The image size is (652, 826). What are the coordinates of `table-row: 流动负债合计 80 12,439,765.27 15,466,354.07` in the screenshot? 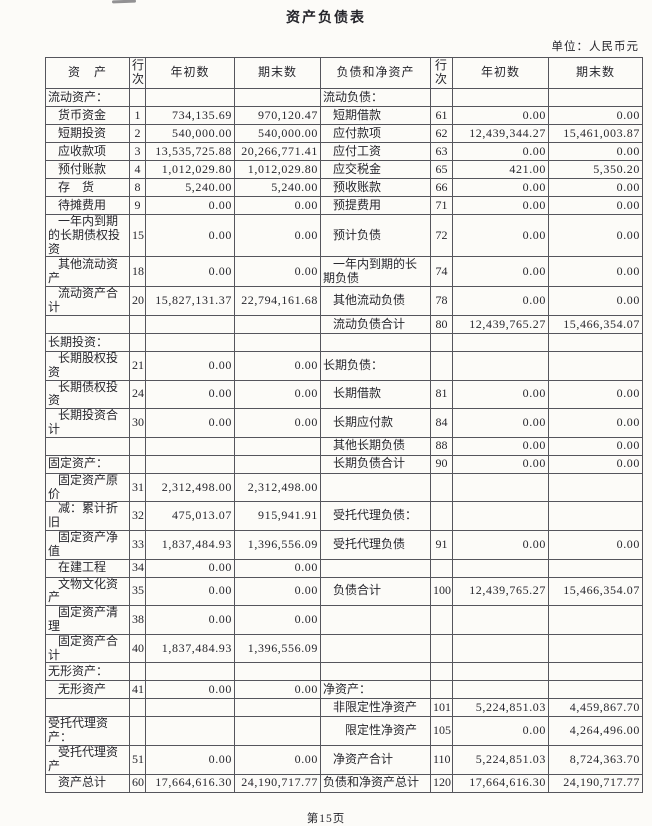 It's located at (344, 324).